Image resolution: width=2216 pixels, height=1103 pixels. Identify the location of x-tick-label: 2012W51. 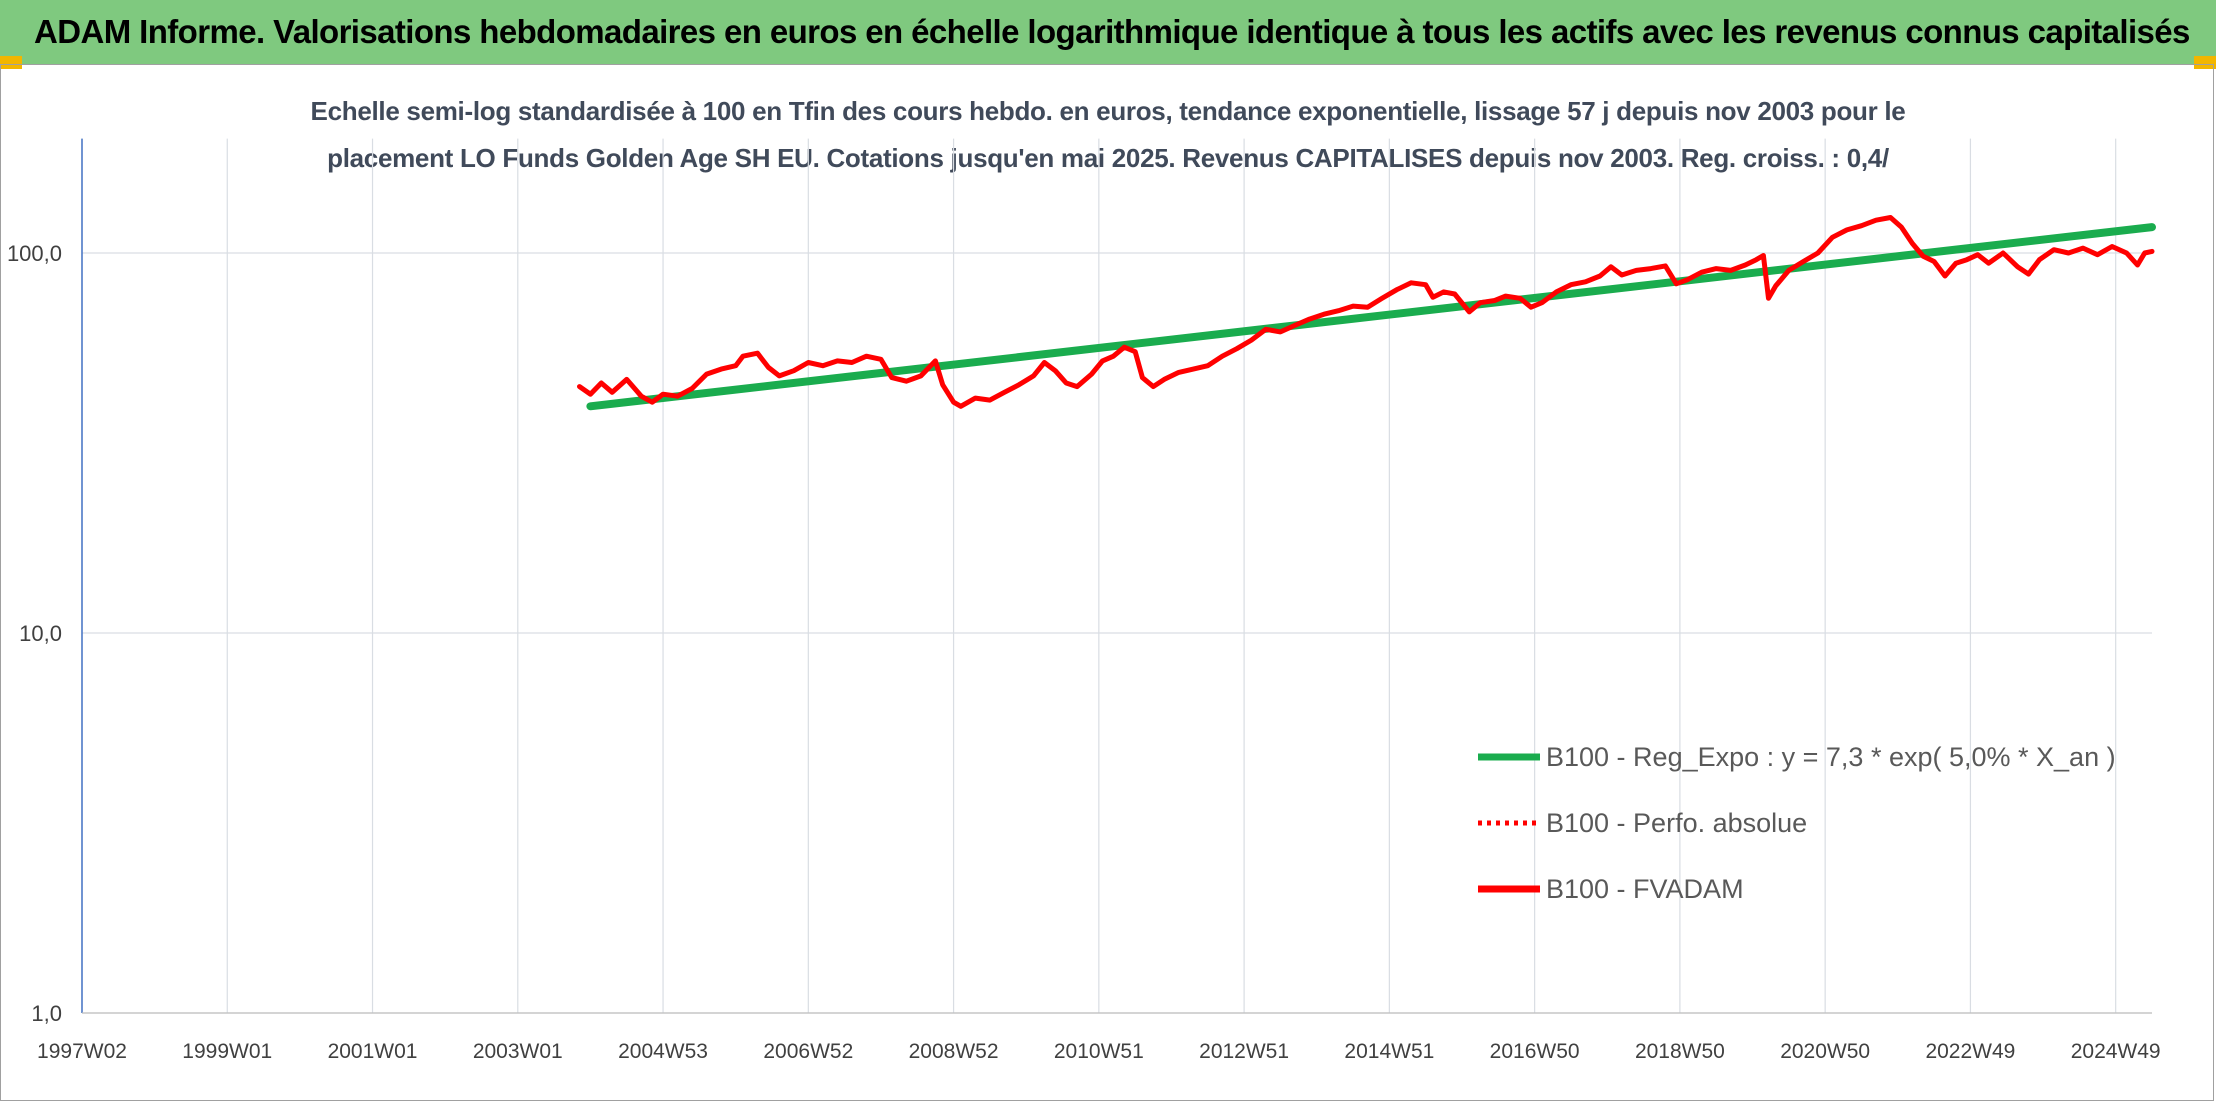
(1244, 1051).